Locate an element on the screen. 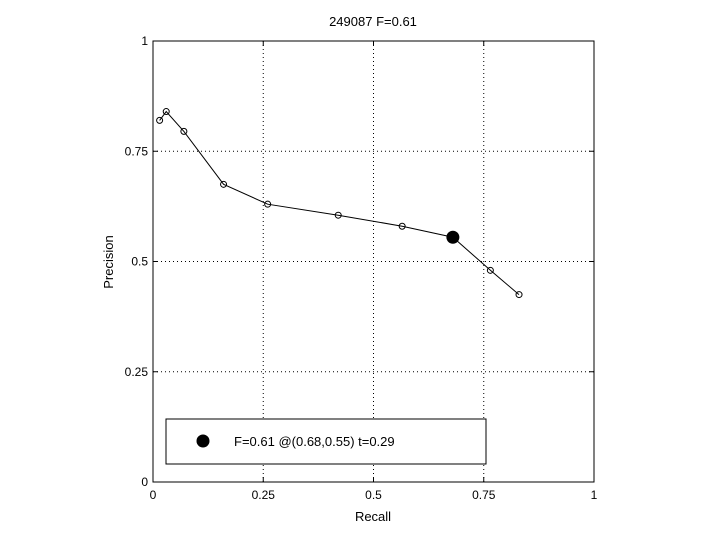 The width and height of the screenshot is (720, 540). y-tick-label: 1 is located at coordinates (144, 41).